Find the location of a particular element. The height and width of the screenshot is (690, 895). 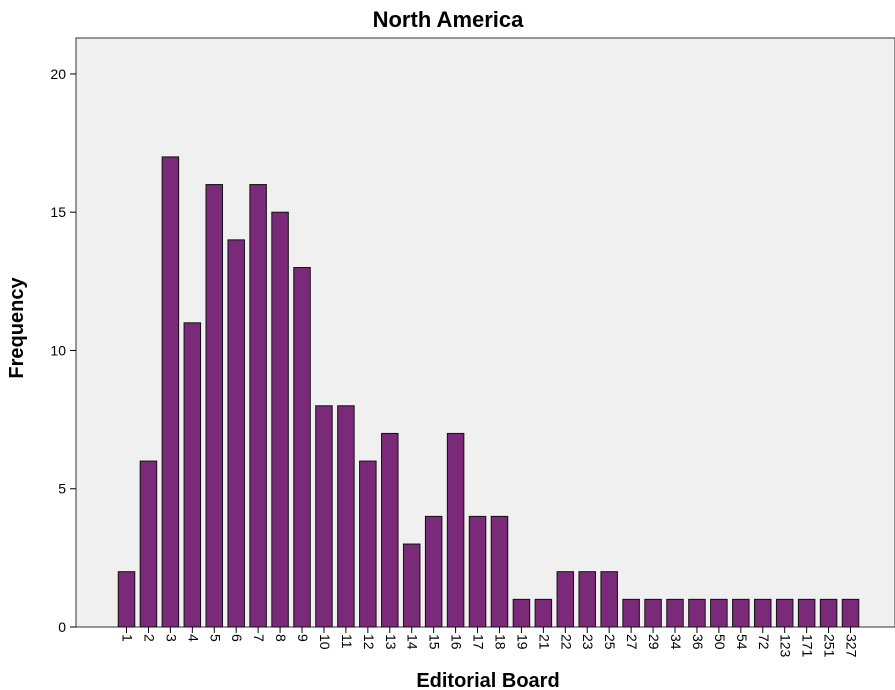

x-tick-label-123: 123 is located at coordinates (786, 646).